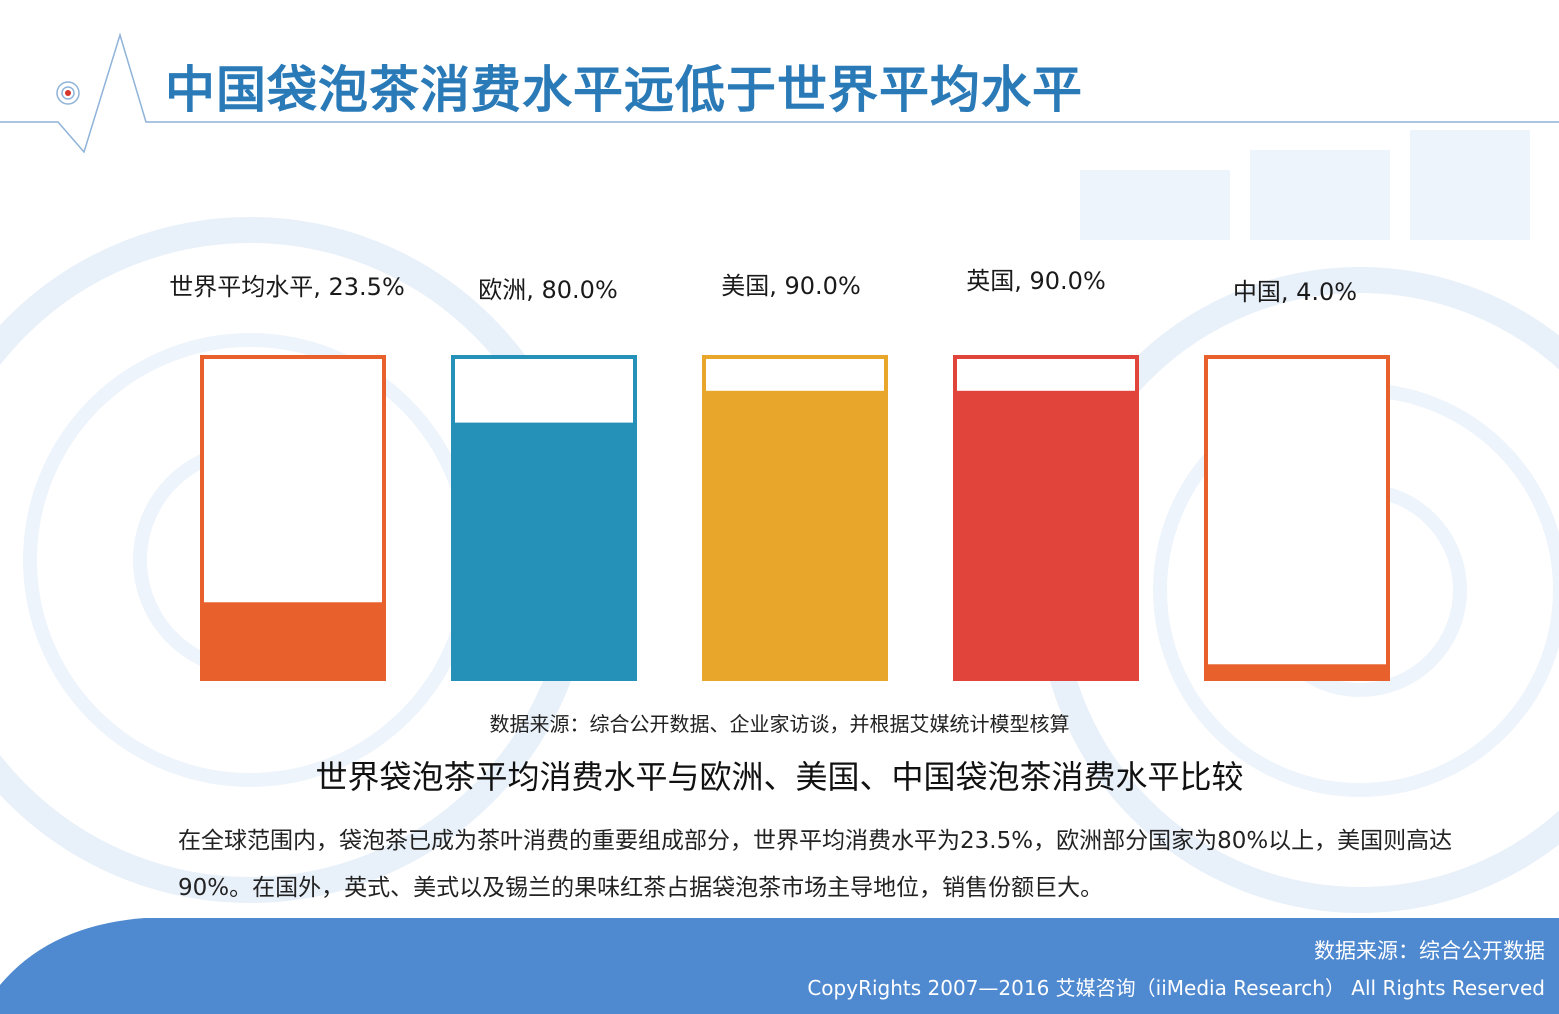  What do you see at coordinates (1036, 281) in the screenshot?
I see `bar-label-3: 英国, 90.0%` at bounding box center [1036, 281].